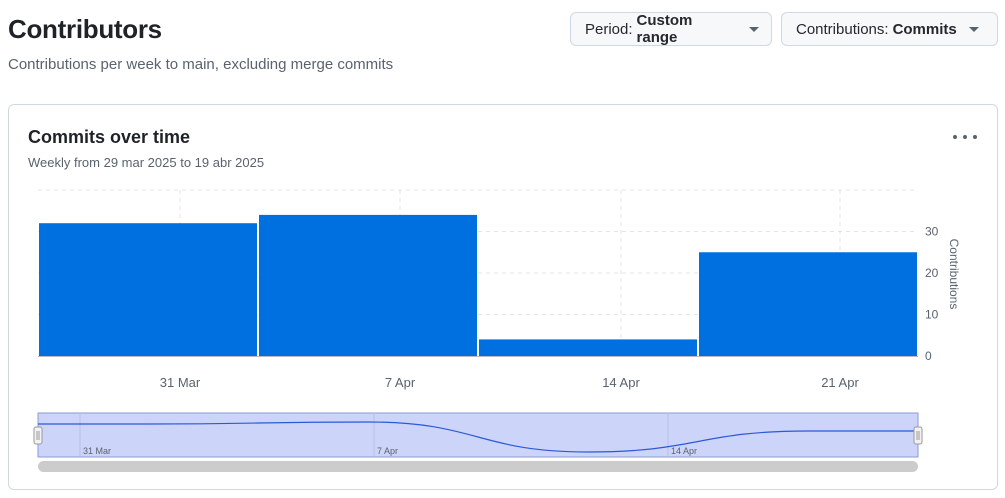 The image size is (1005, 498). I want to click on x-tick-label: 21 Apr, so click(840, 382).